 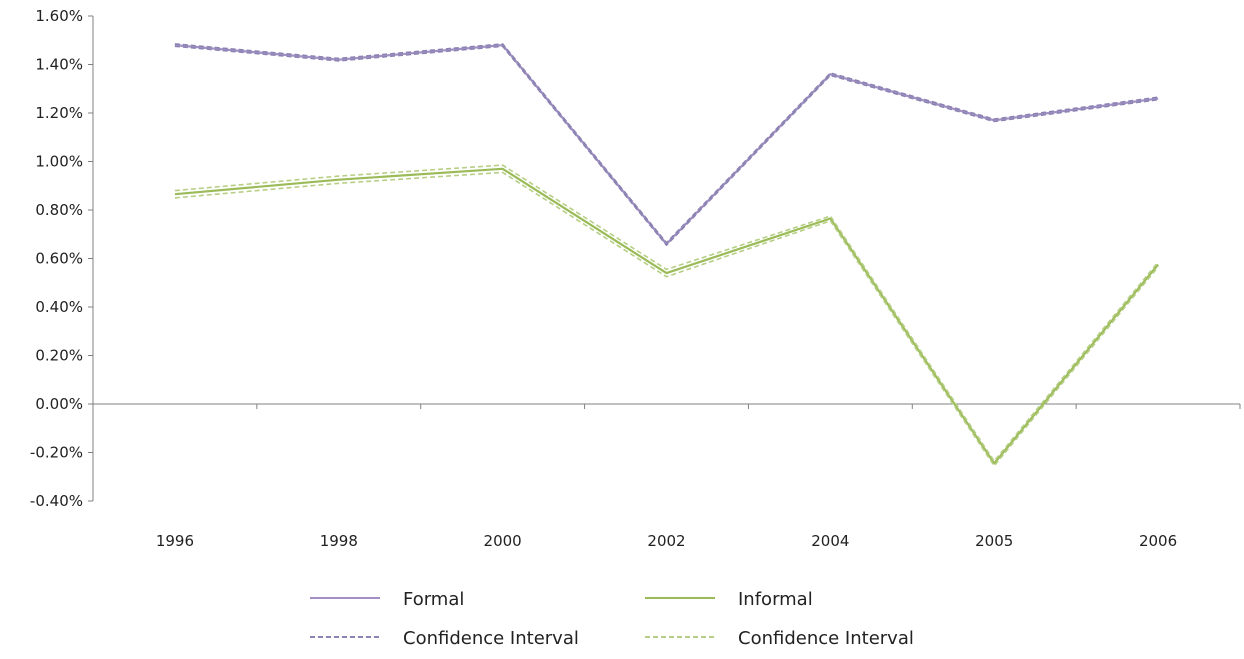 I want to click on y-tick-label: 1.60%, so click(x=59, y=16).